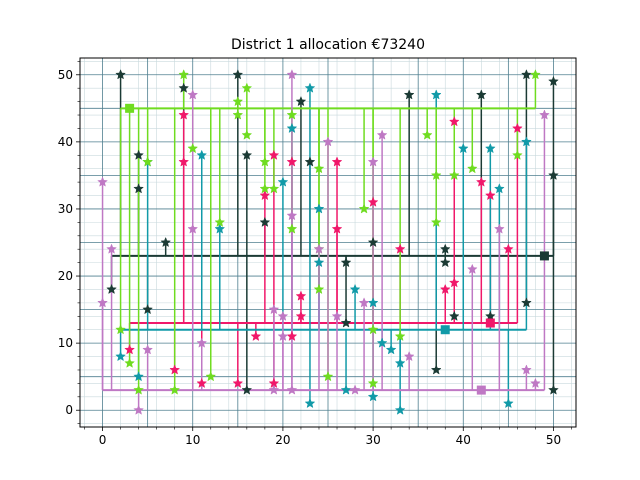 The image size is (640, 480). I want to click on y-tick-label: 30, so click(65, 209).